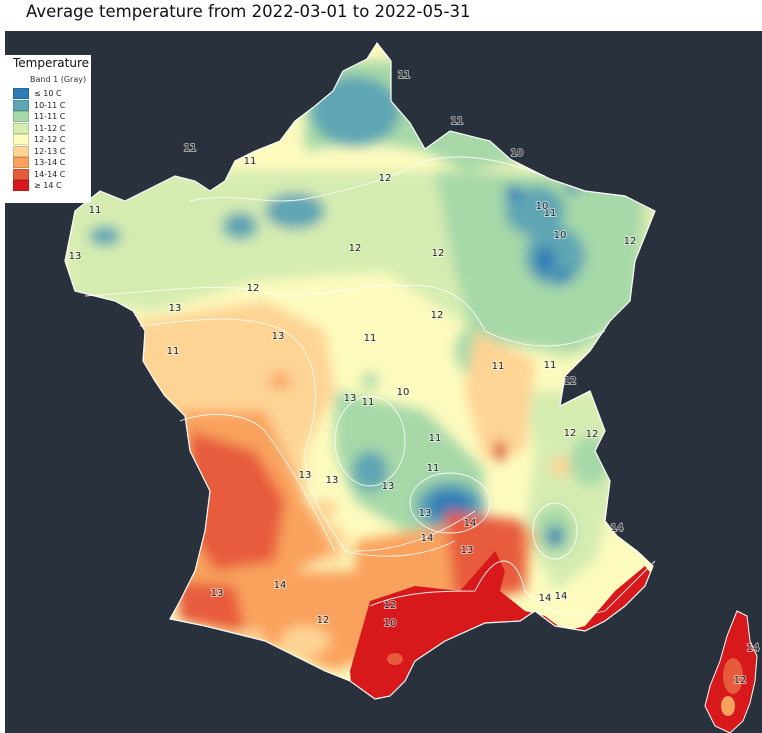 Image resolution: width=762 pixels, height=733 pixels. I want to click on legend-item: 10-11 C, so click(39, 105).